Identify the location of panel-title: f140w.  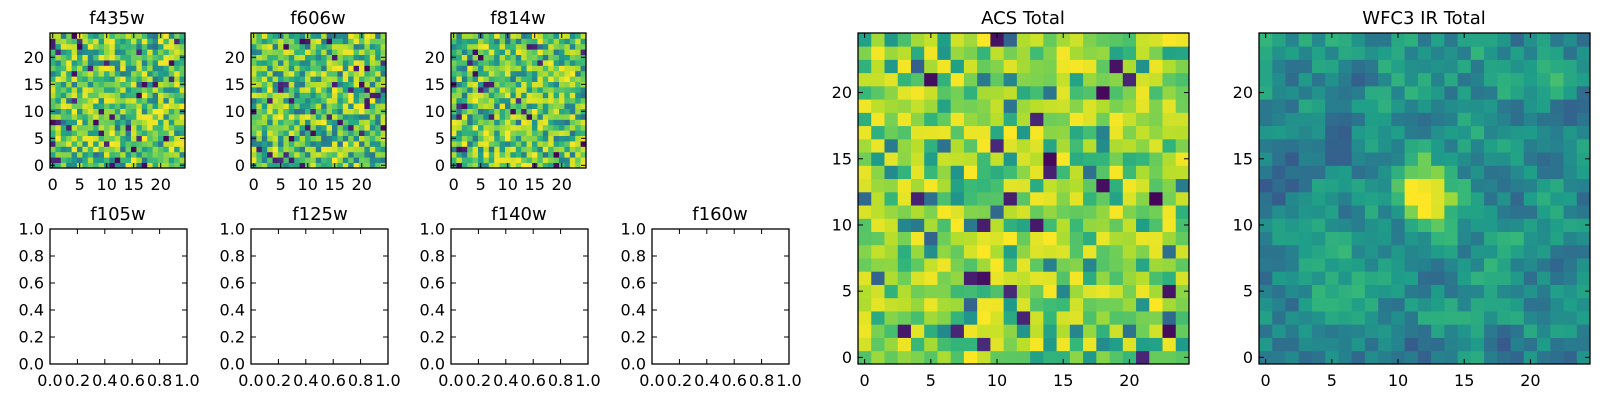
(518, 214).